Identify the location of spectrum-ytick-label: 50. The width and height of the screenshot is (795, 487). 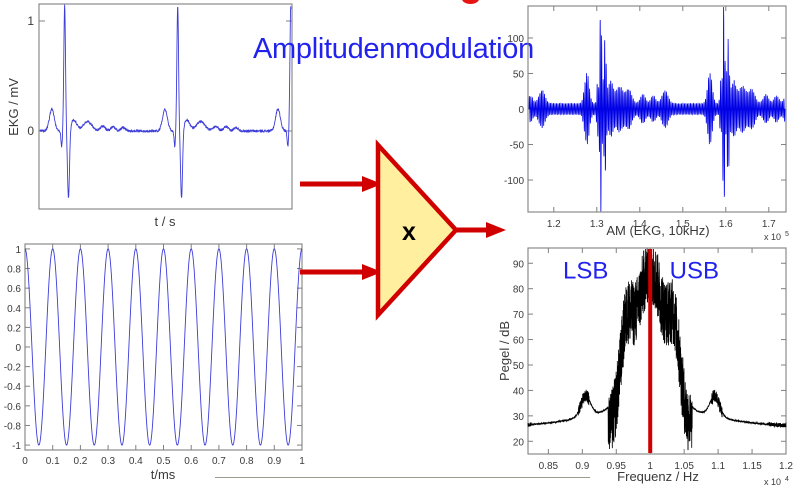
(519, 366).